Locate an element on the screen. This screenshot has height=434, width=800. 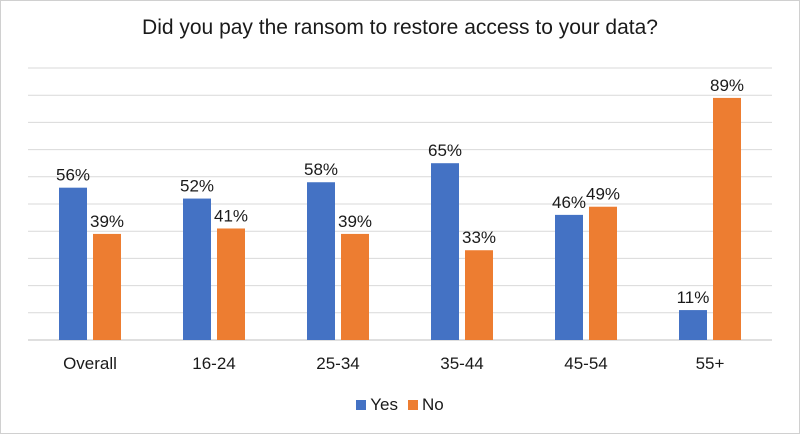
category-label-25-34: 25-34 is located at coordinates (337, 363).